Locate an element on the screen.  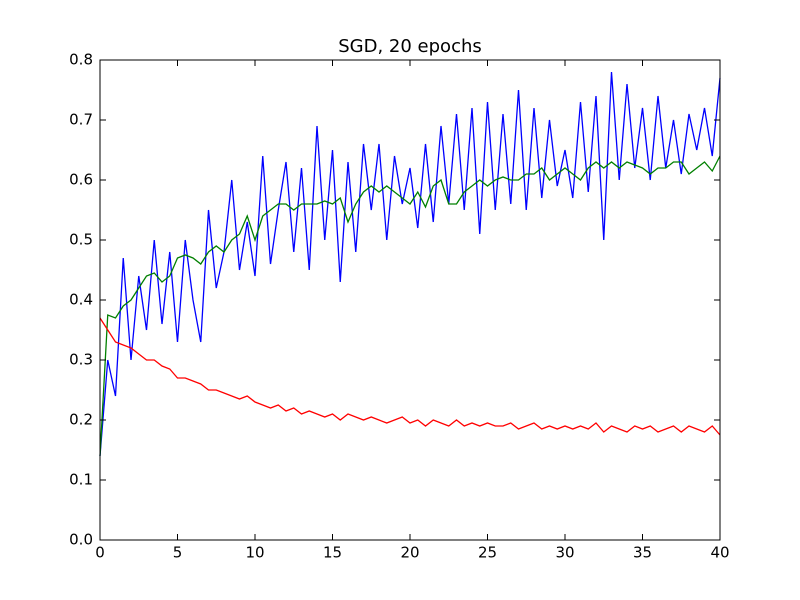
chart-title: SGD, 20 epochs is located at coordinates (410, 46).